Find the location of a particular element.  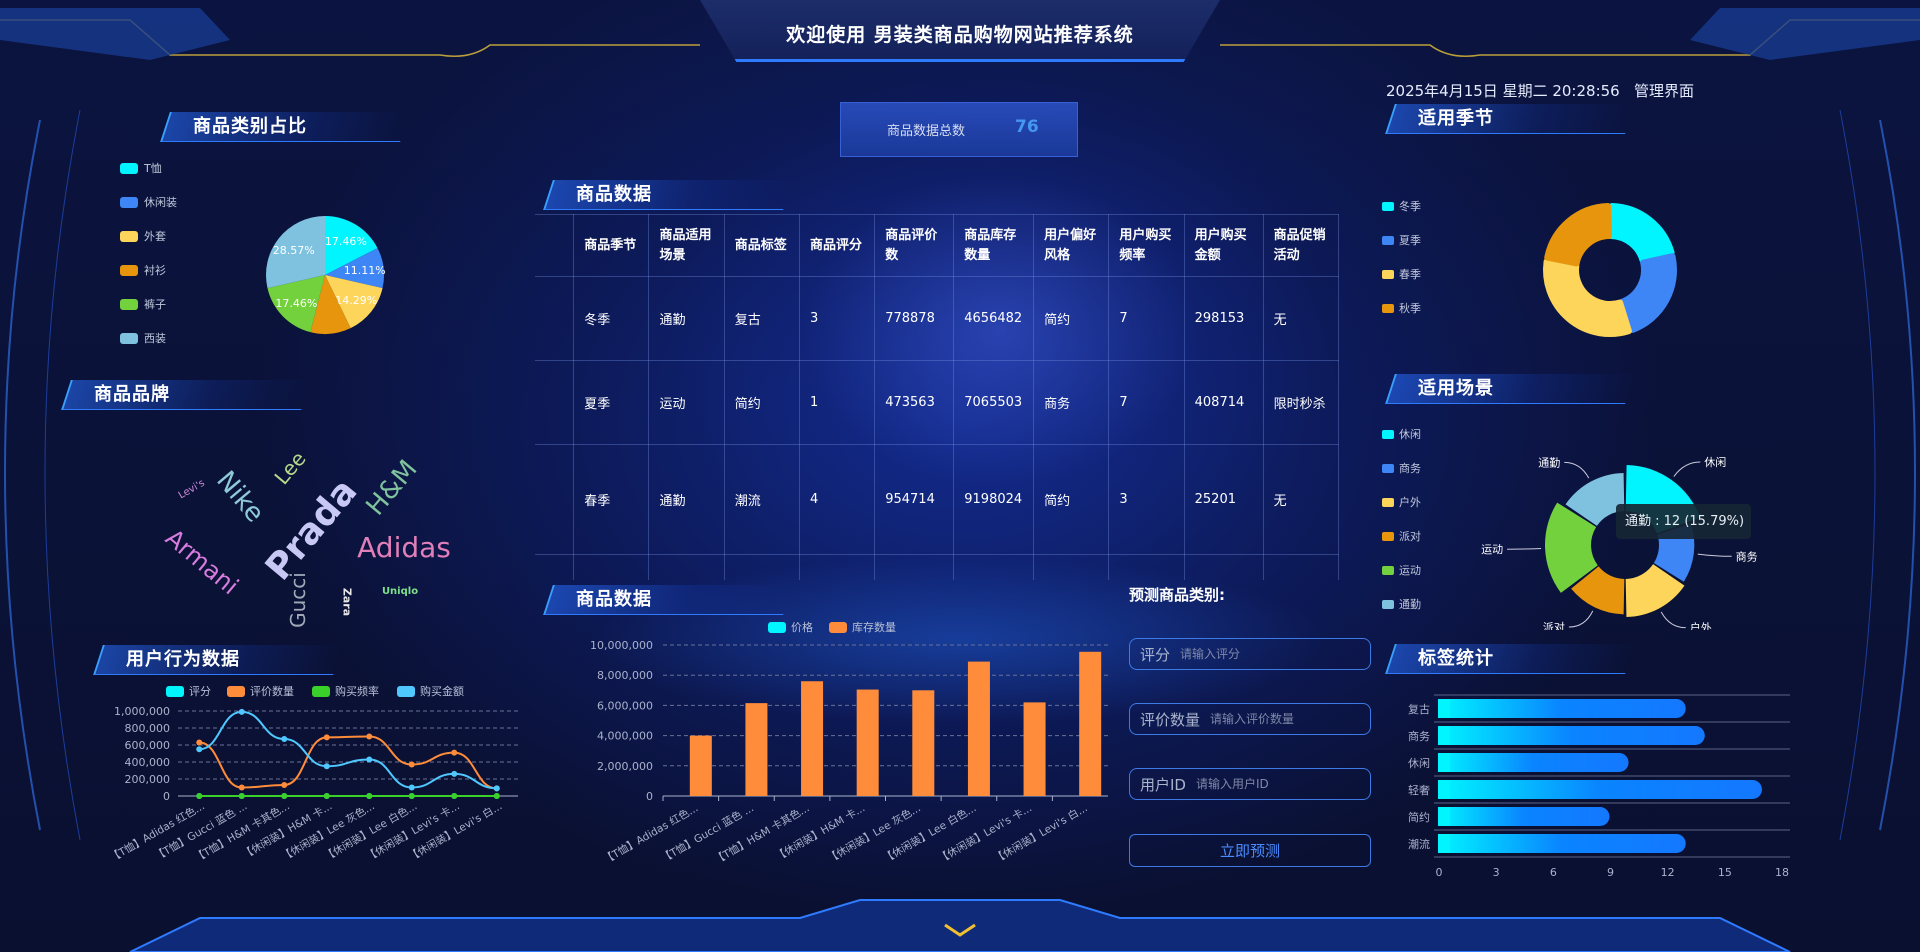

legend-item: 休闲 is located at coordinates (1401, 434).